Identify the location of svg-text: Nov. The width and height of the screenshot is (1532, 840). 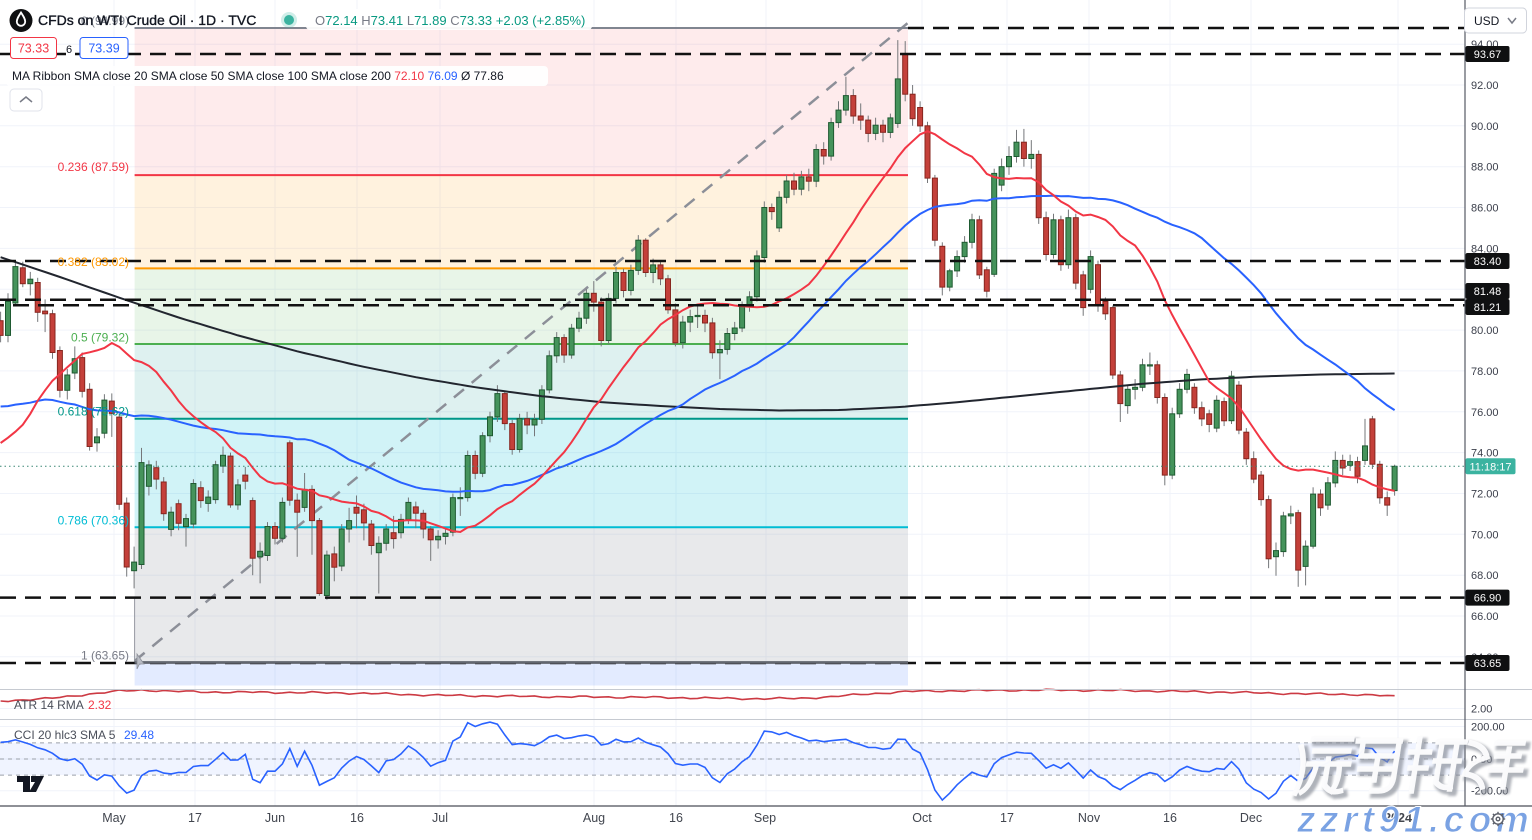
(1089, 818).